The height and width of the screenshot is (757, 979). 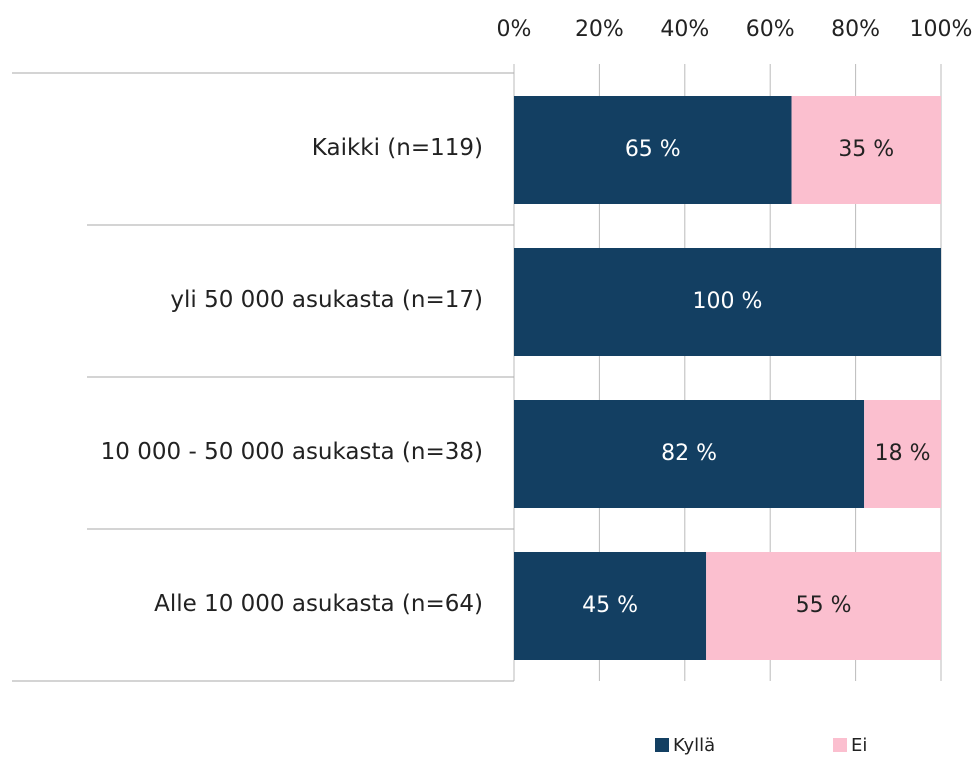 I want to click on legend-label: Ei, so click(x=859, y=745).